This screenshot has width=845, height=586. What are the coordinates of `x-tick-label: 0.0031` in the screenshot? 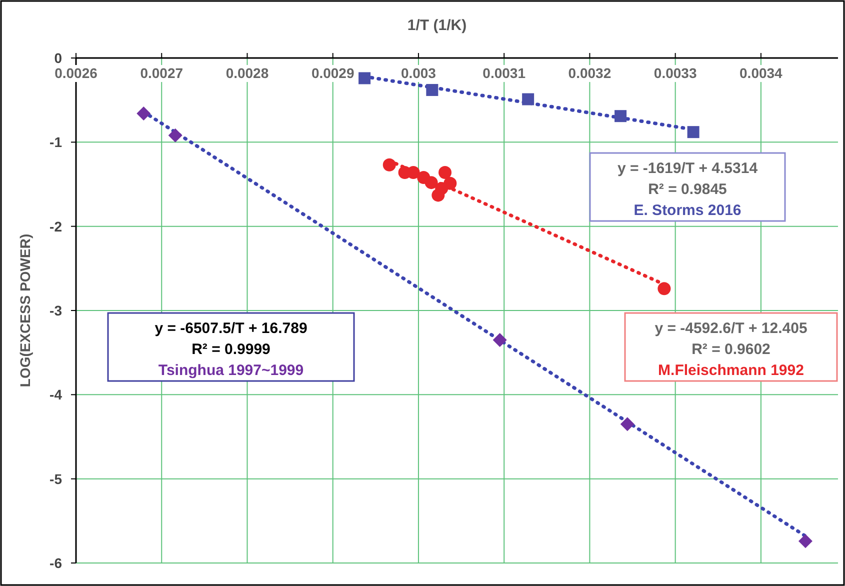 It's located at (504, 73).